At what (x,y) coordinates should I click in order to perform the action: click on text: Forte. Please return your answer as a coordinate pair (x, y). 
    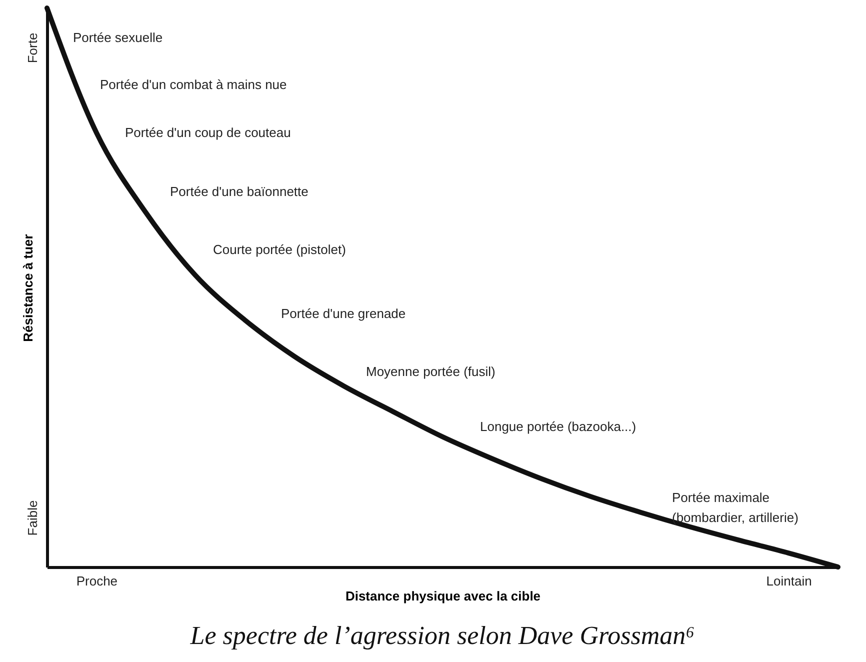
    Looking at the image, I should click on (32, 48).